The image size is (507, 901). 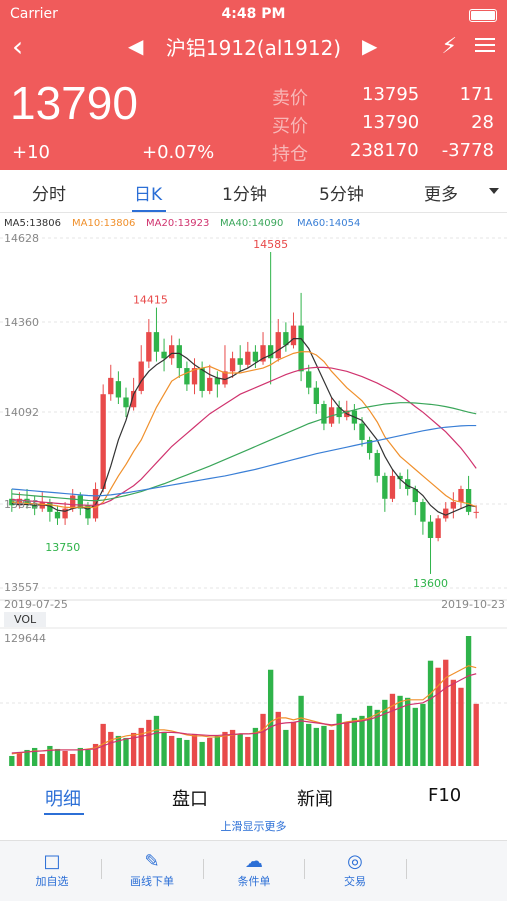 I want to click on conditional-order-button: ☁ 条件单, so click(x=254, y=870).